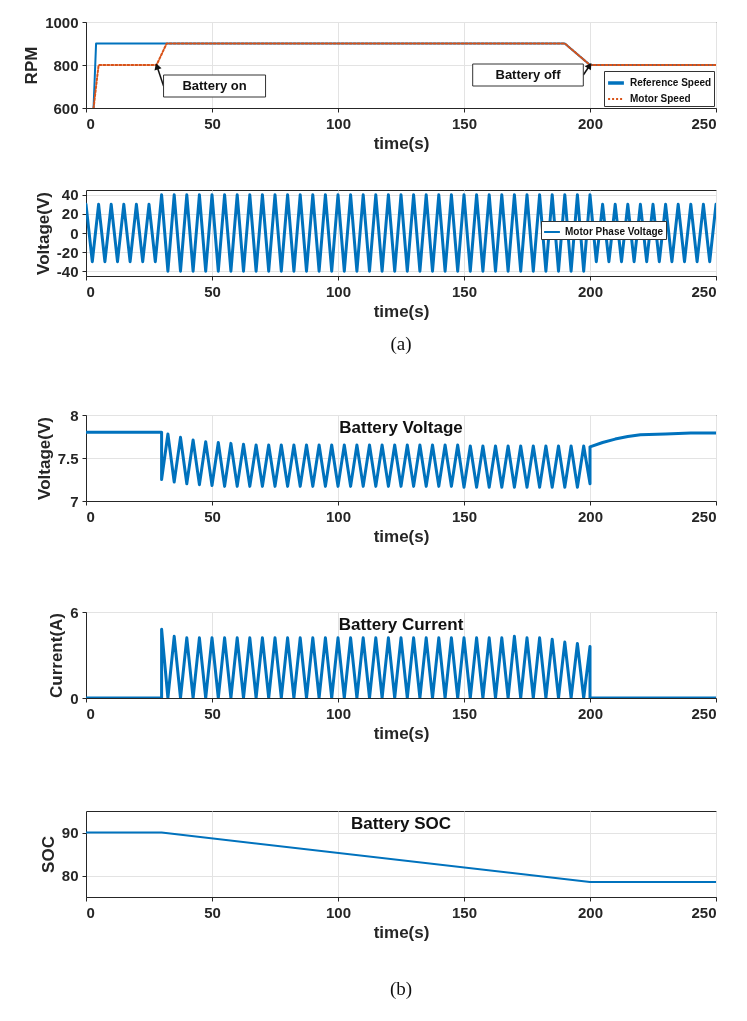 The image size is (747, 1021). What do you see at coordinates (214, 85) in the screenshot?
I see `annotation: Battery on` at bounding box center [214, 85].